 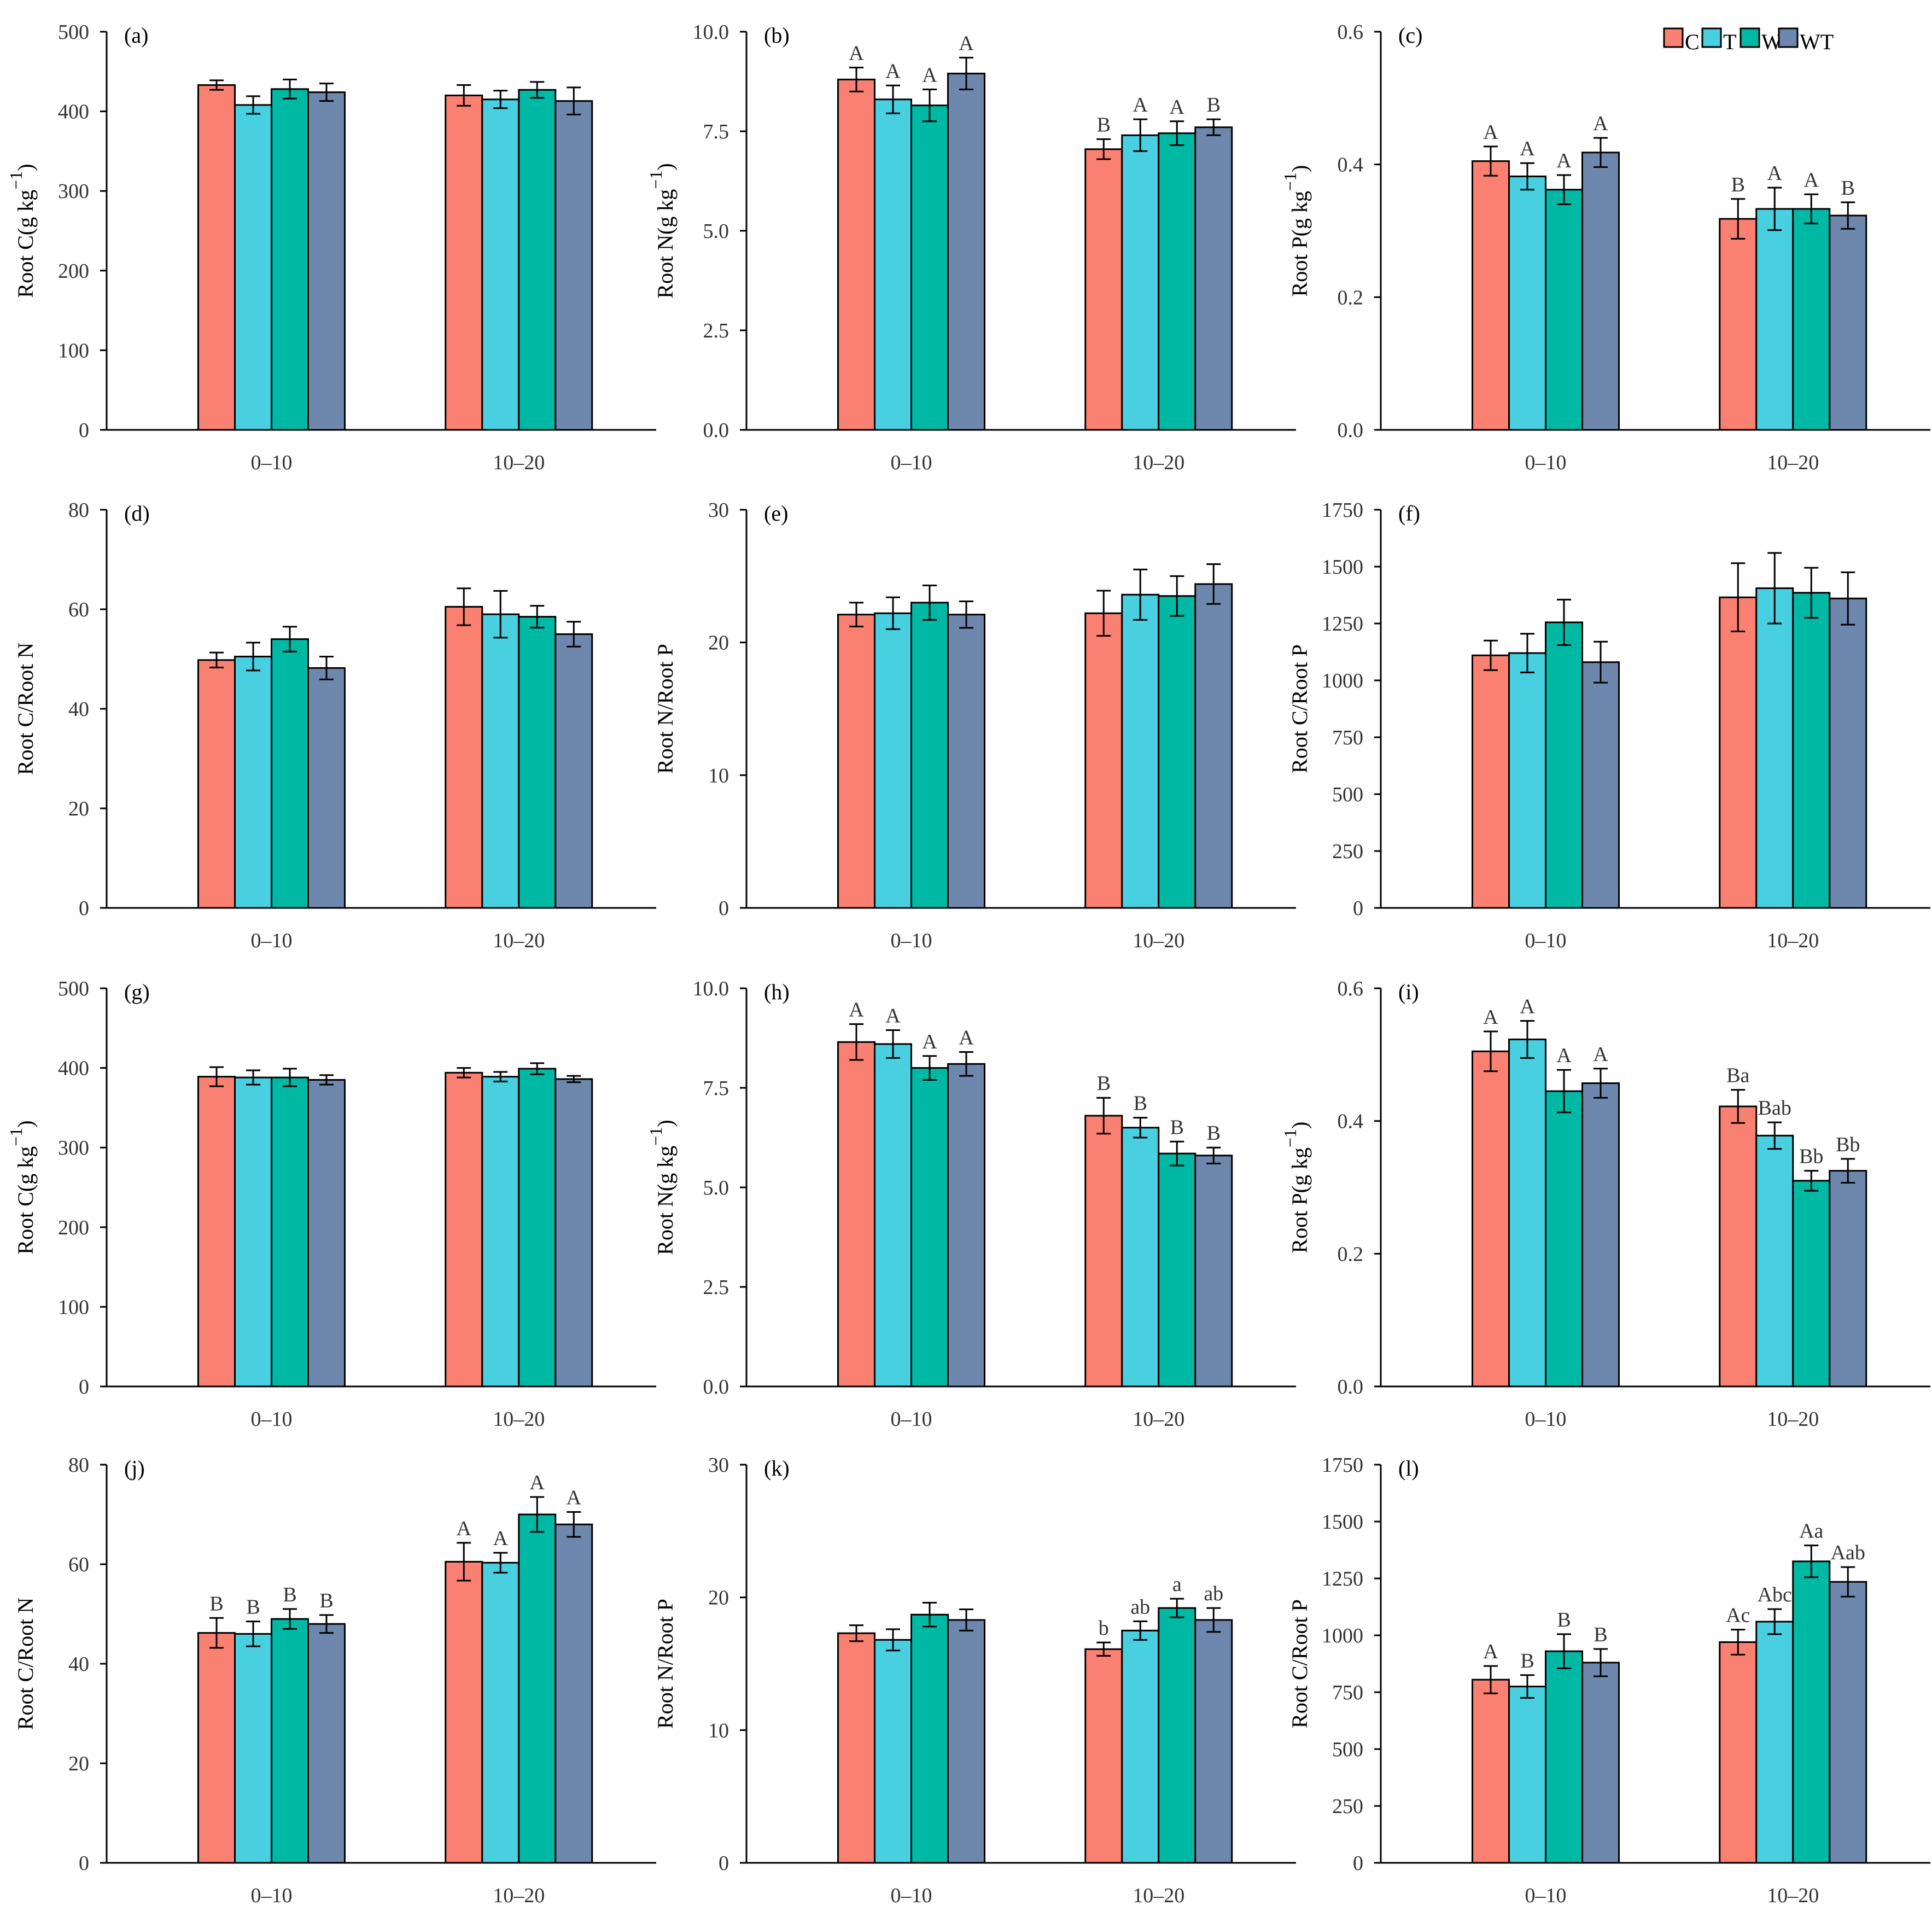 I want to click on significance-letter: Bab, so click(x=1774, y=1108).